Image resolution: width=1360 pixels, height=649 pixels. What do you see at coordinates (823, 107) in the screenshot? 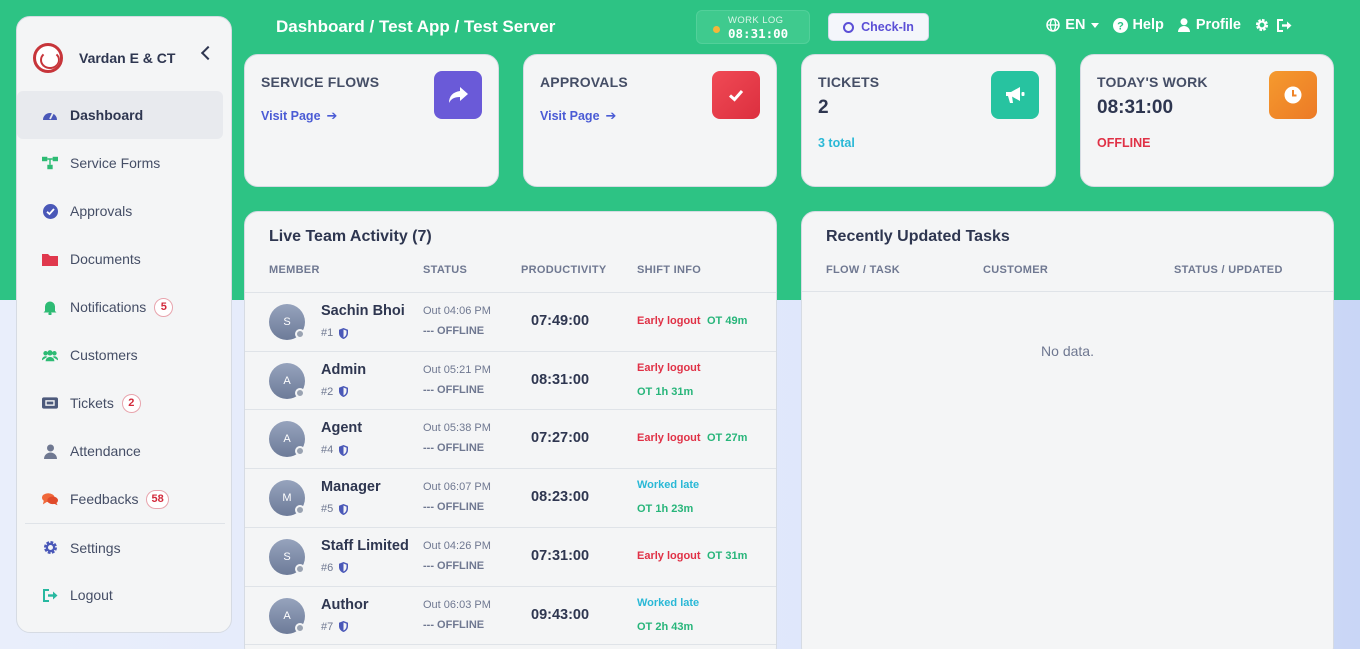
I see `tickets-count: 2` at bounding box center [823, 107].